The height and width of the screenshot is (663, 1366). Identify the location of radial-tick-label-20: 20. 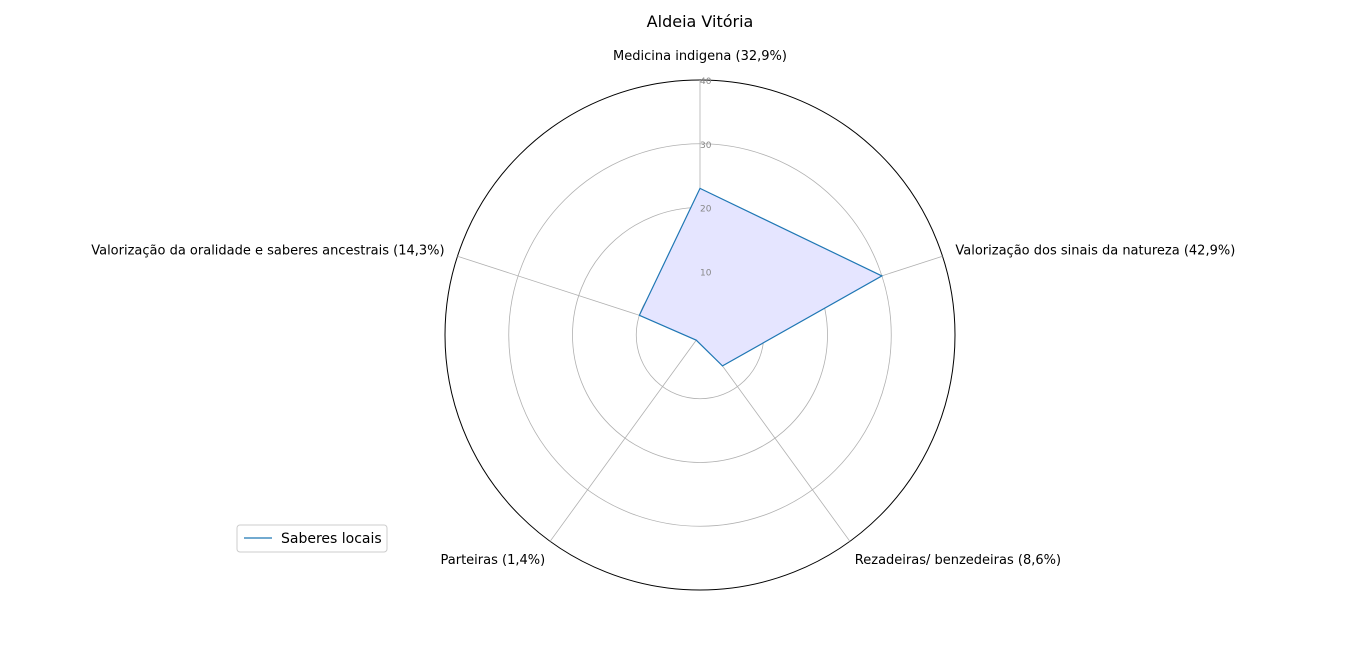
(706, 210).